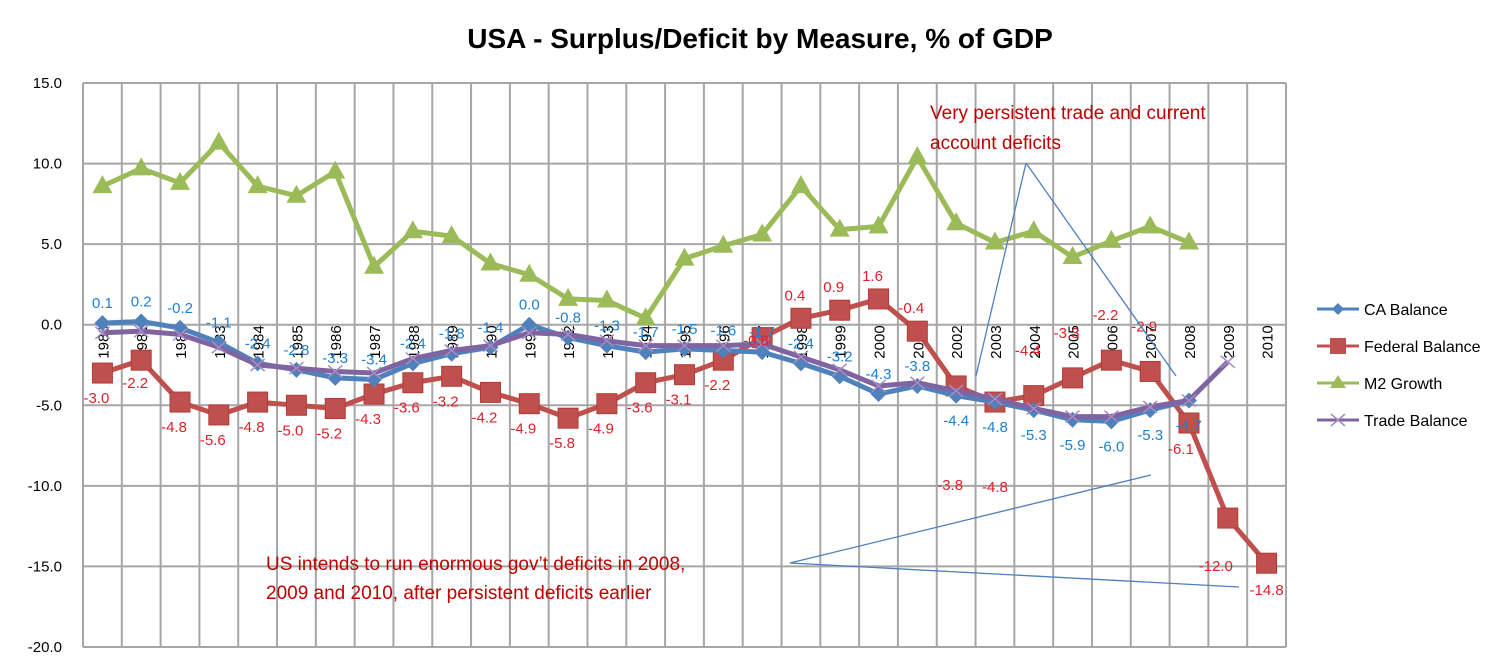 This screenshot has width=1502, height=664. What do you see at coordinates (1266, 590) in the screenshot?
I see `data-label-federal-balance: -14.8` at bounding box center [1266, 590].